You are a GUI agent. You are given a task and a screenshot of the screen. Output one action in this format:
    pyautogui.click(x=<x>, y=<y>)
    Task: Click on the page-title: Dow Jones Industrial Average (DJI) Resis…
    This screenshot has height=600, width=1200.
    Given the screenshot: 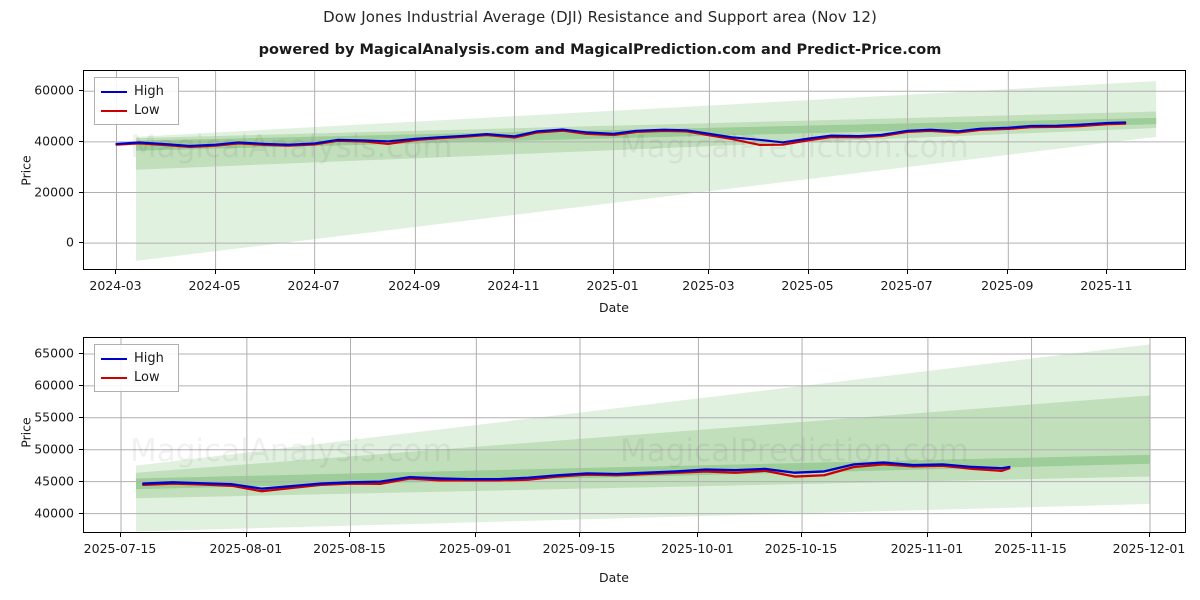 What is the action you would take?
    pyautogui.click(x=600, y=17)
    